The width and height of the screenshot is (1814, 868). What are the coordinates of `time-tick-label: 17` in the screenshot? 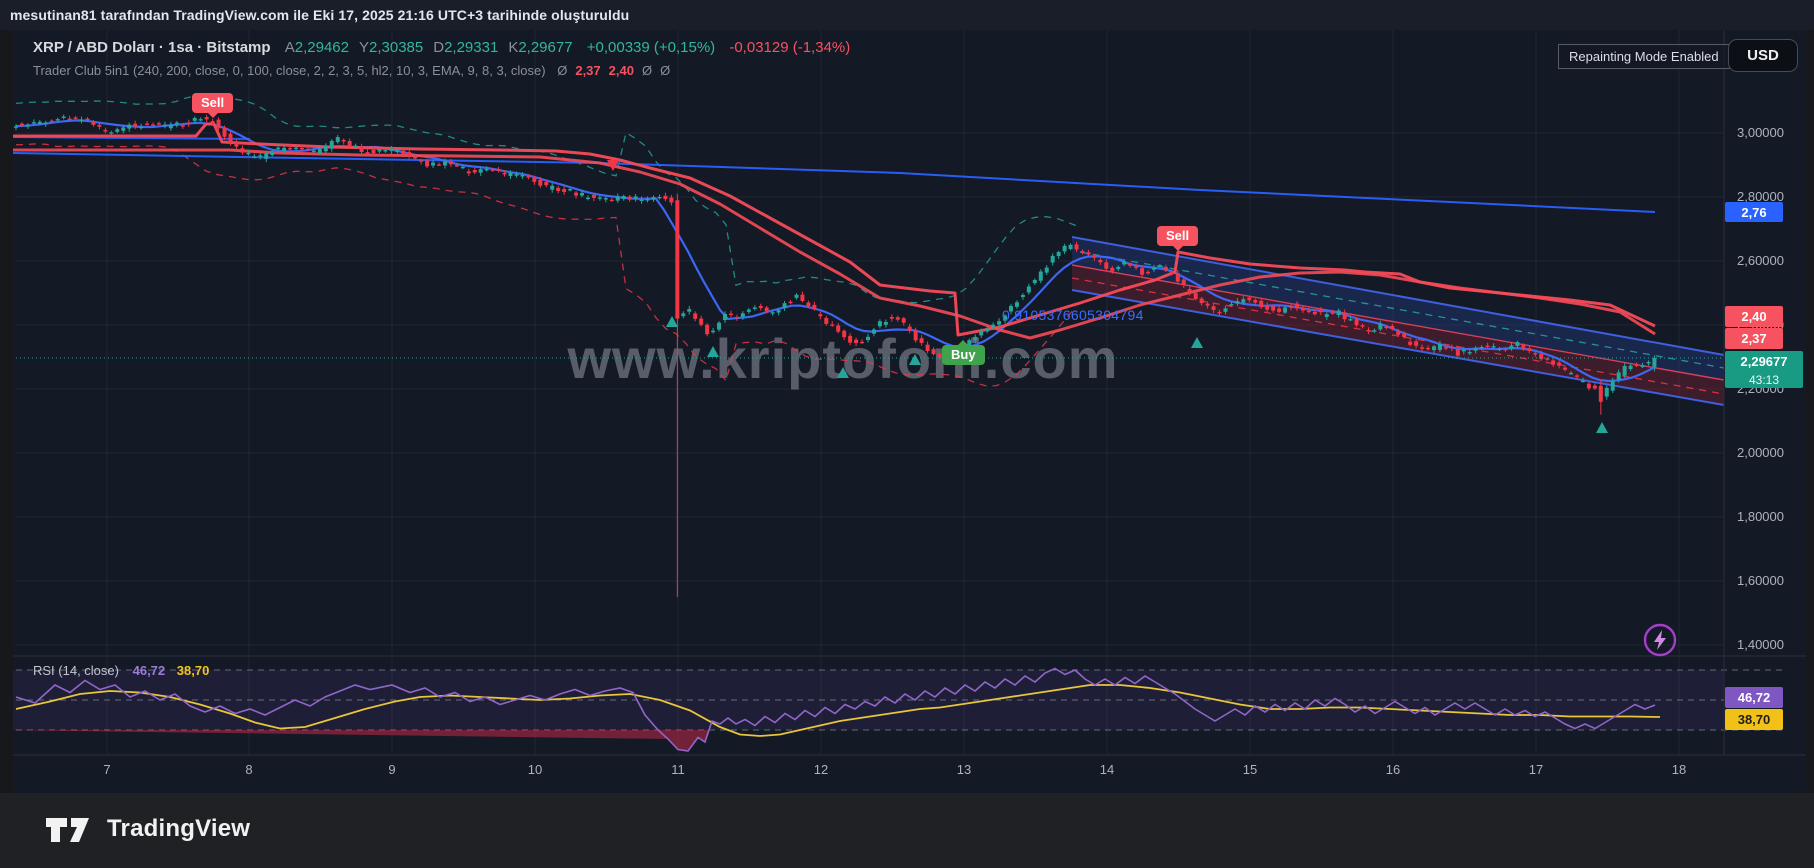 It's located at (1536, 769).